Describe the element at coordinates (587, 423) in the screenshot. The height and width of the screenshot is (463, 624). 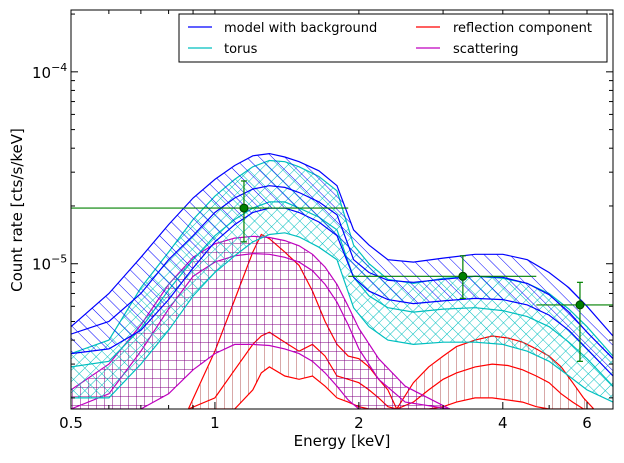
I see `x-tick-label: 6` at that location.